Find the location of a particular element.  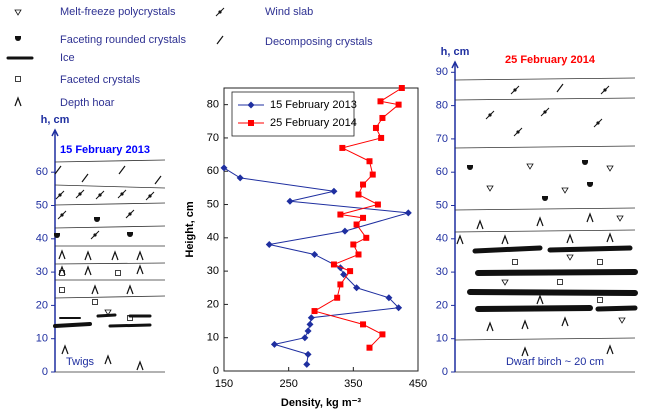

x-tick-label: 250 is located at coordinates (288, 384).